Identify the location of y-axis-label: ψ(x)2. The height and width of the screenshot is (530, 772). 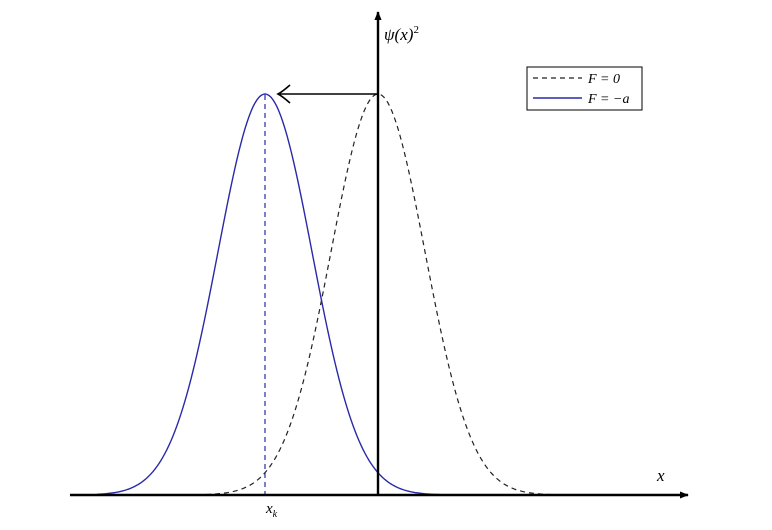
(401, 34).